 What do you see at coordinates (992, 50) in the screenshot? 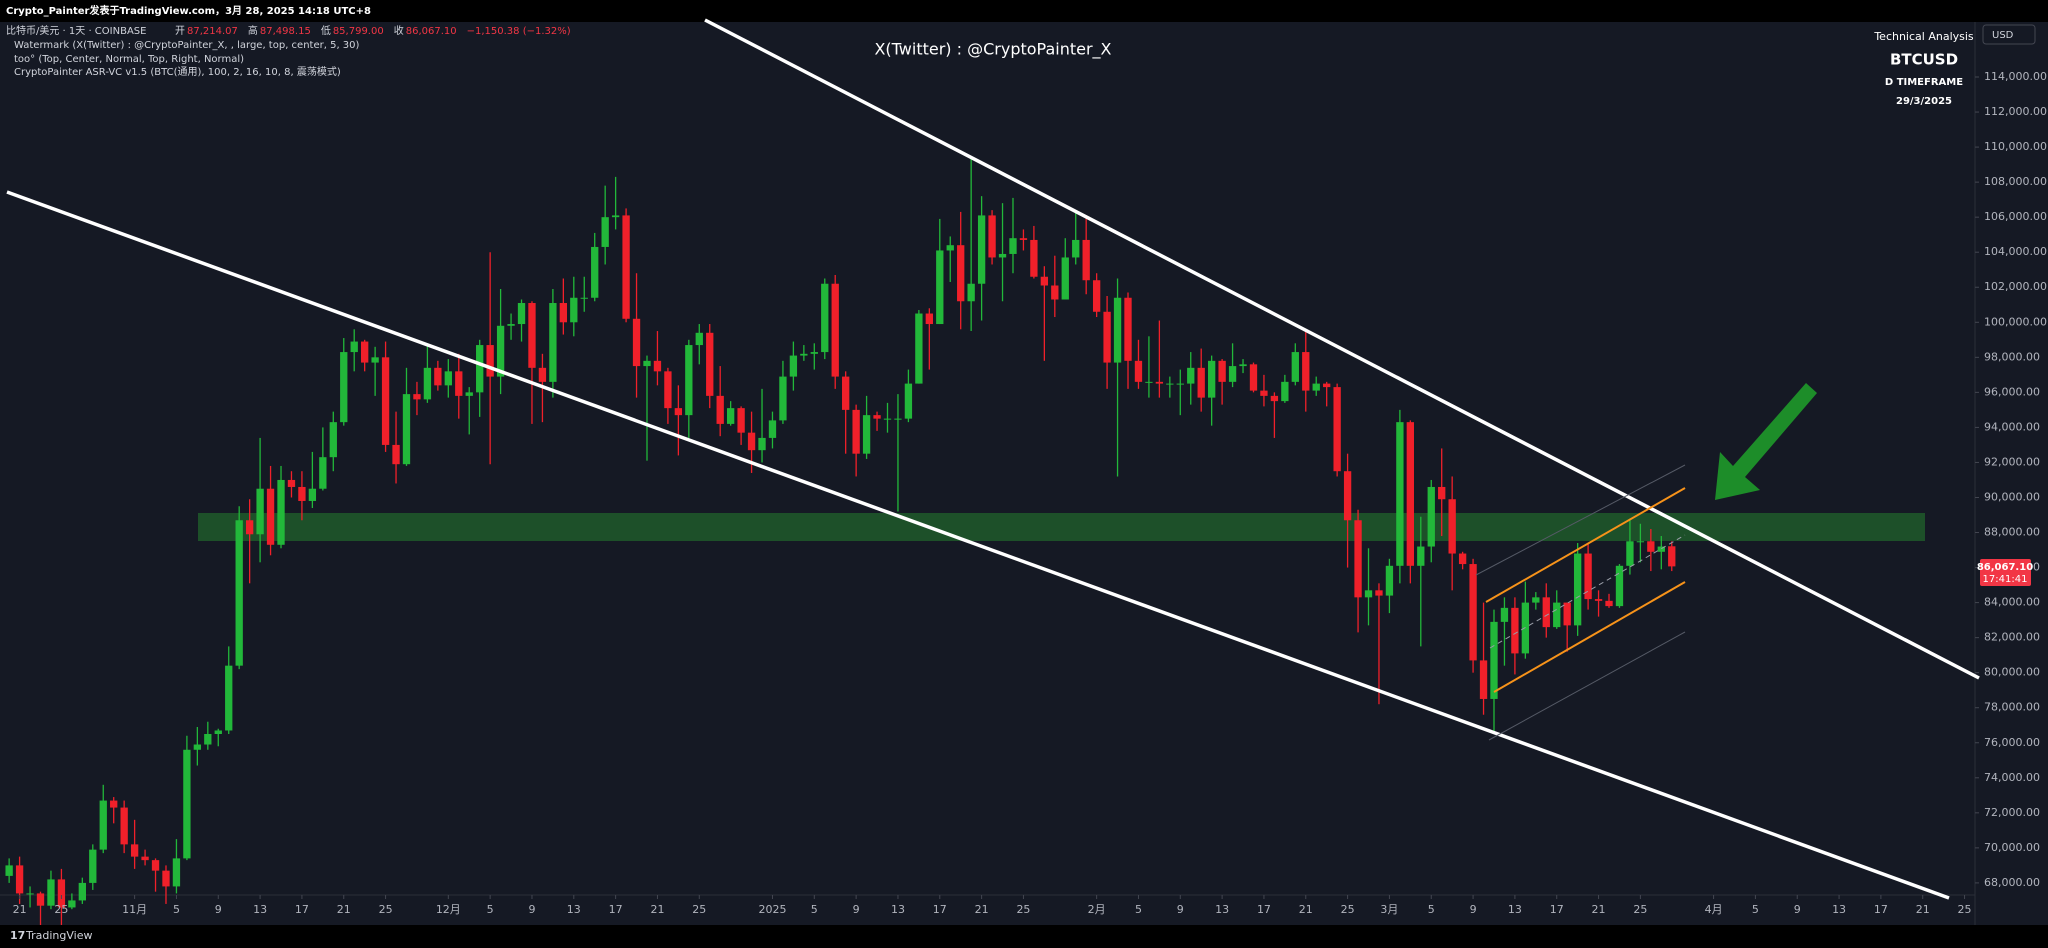
I see `watermark: X(Twitter) : @CryptoPainter_X` at bounding box center [992, 50].